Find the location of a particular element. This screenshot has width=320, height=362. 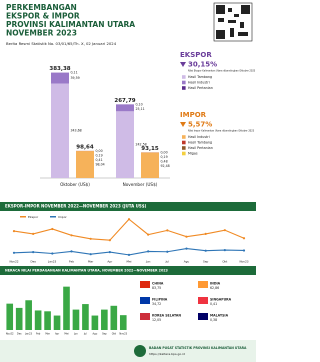

x-tick-label: Okt is located at coordinates (114, 334).